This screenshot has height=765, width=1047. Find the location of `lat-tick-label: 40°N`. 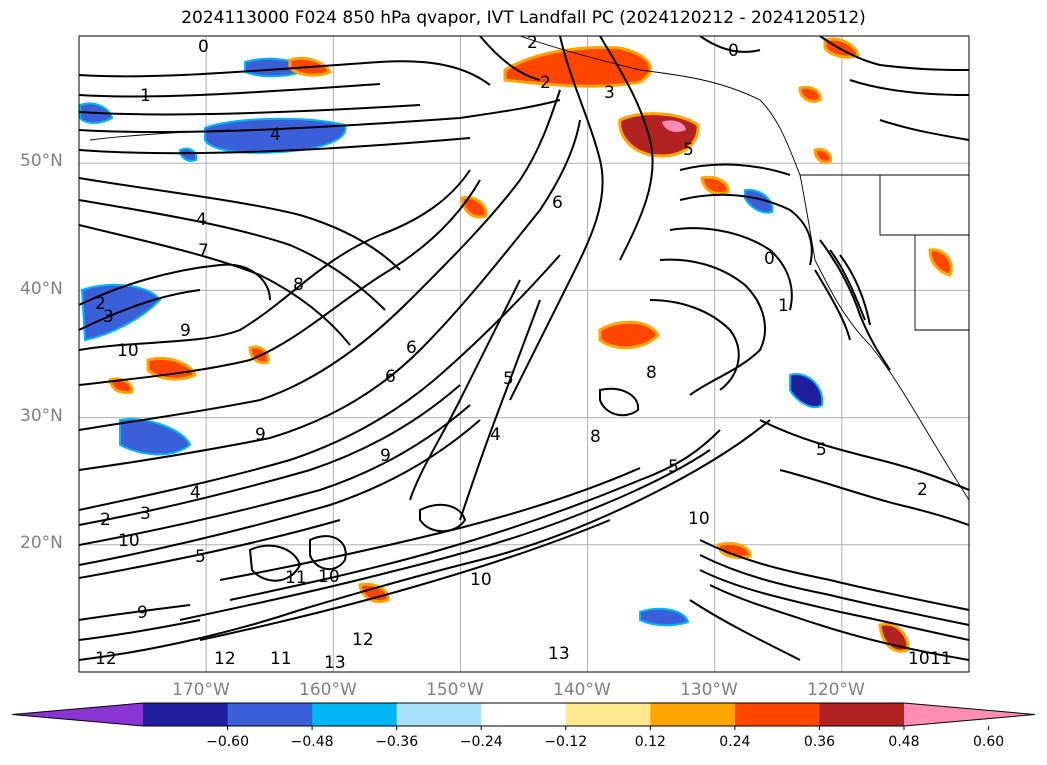

lat-tick-label: 40°N is located at coordinates (41, 289).